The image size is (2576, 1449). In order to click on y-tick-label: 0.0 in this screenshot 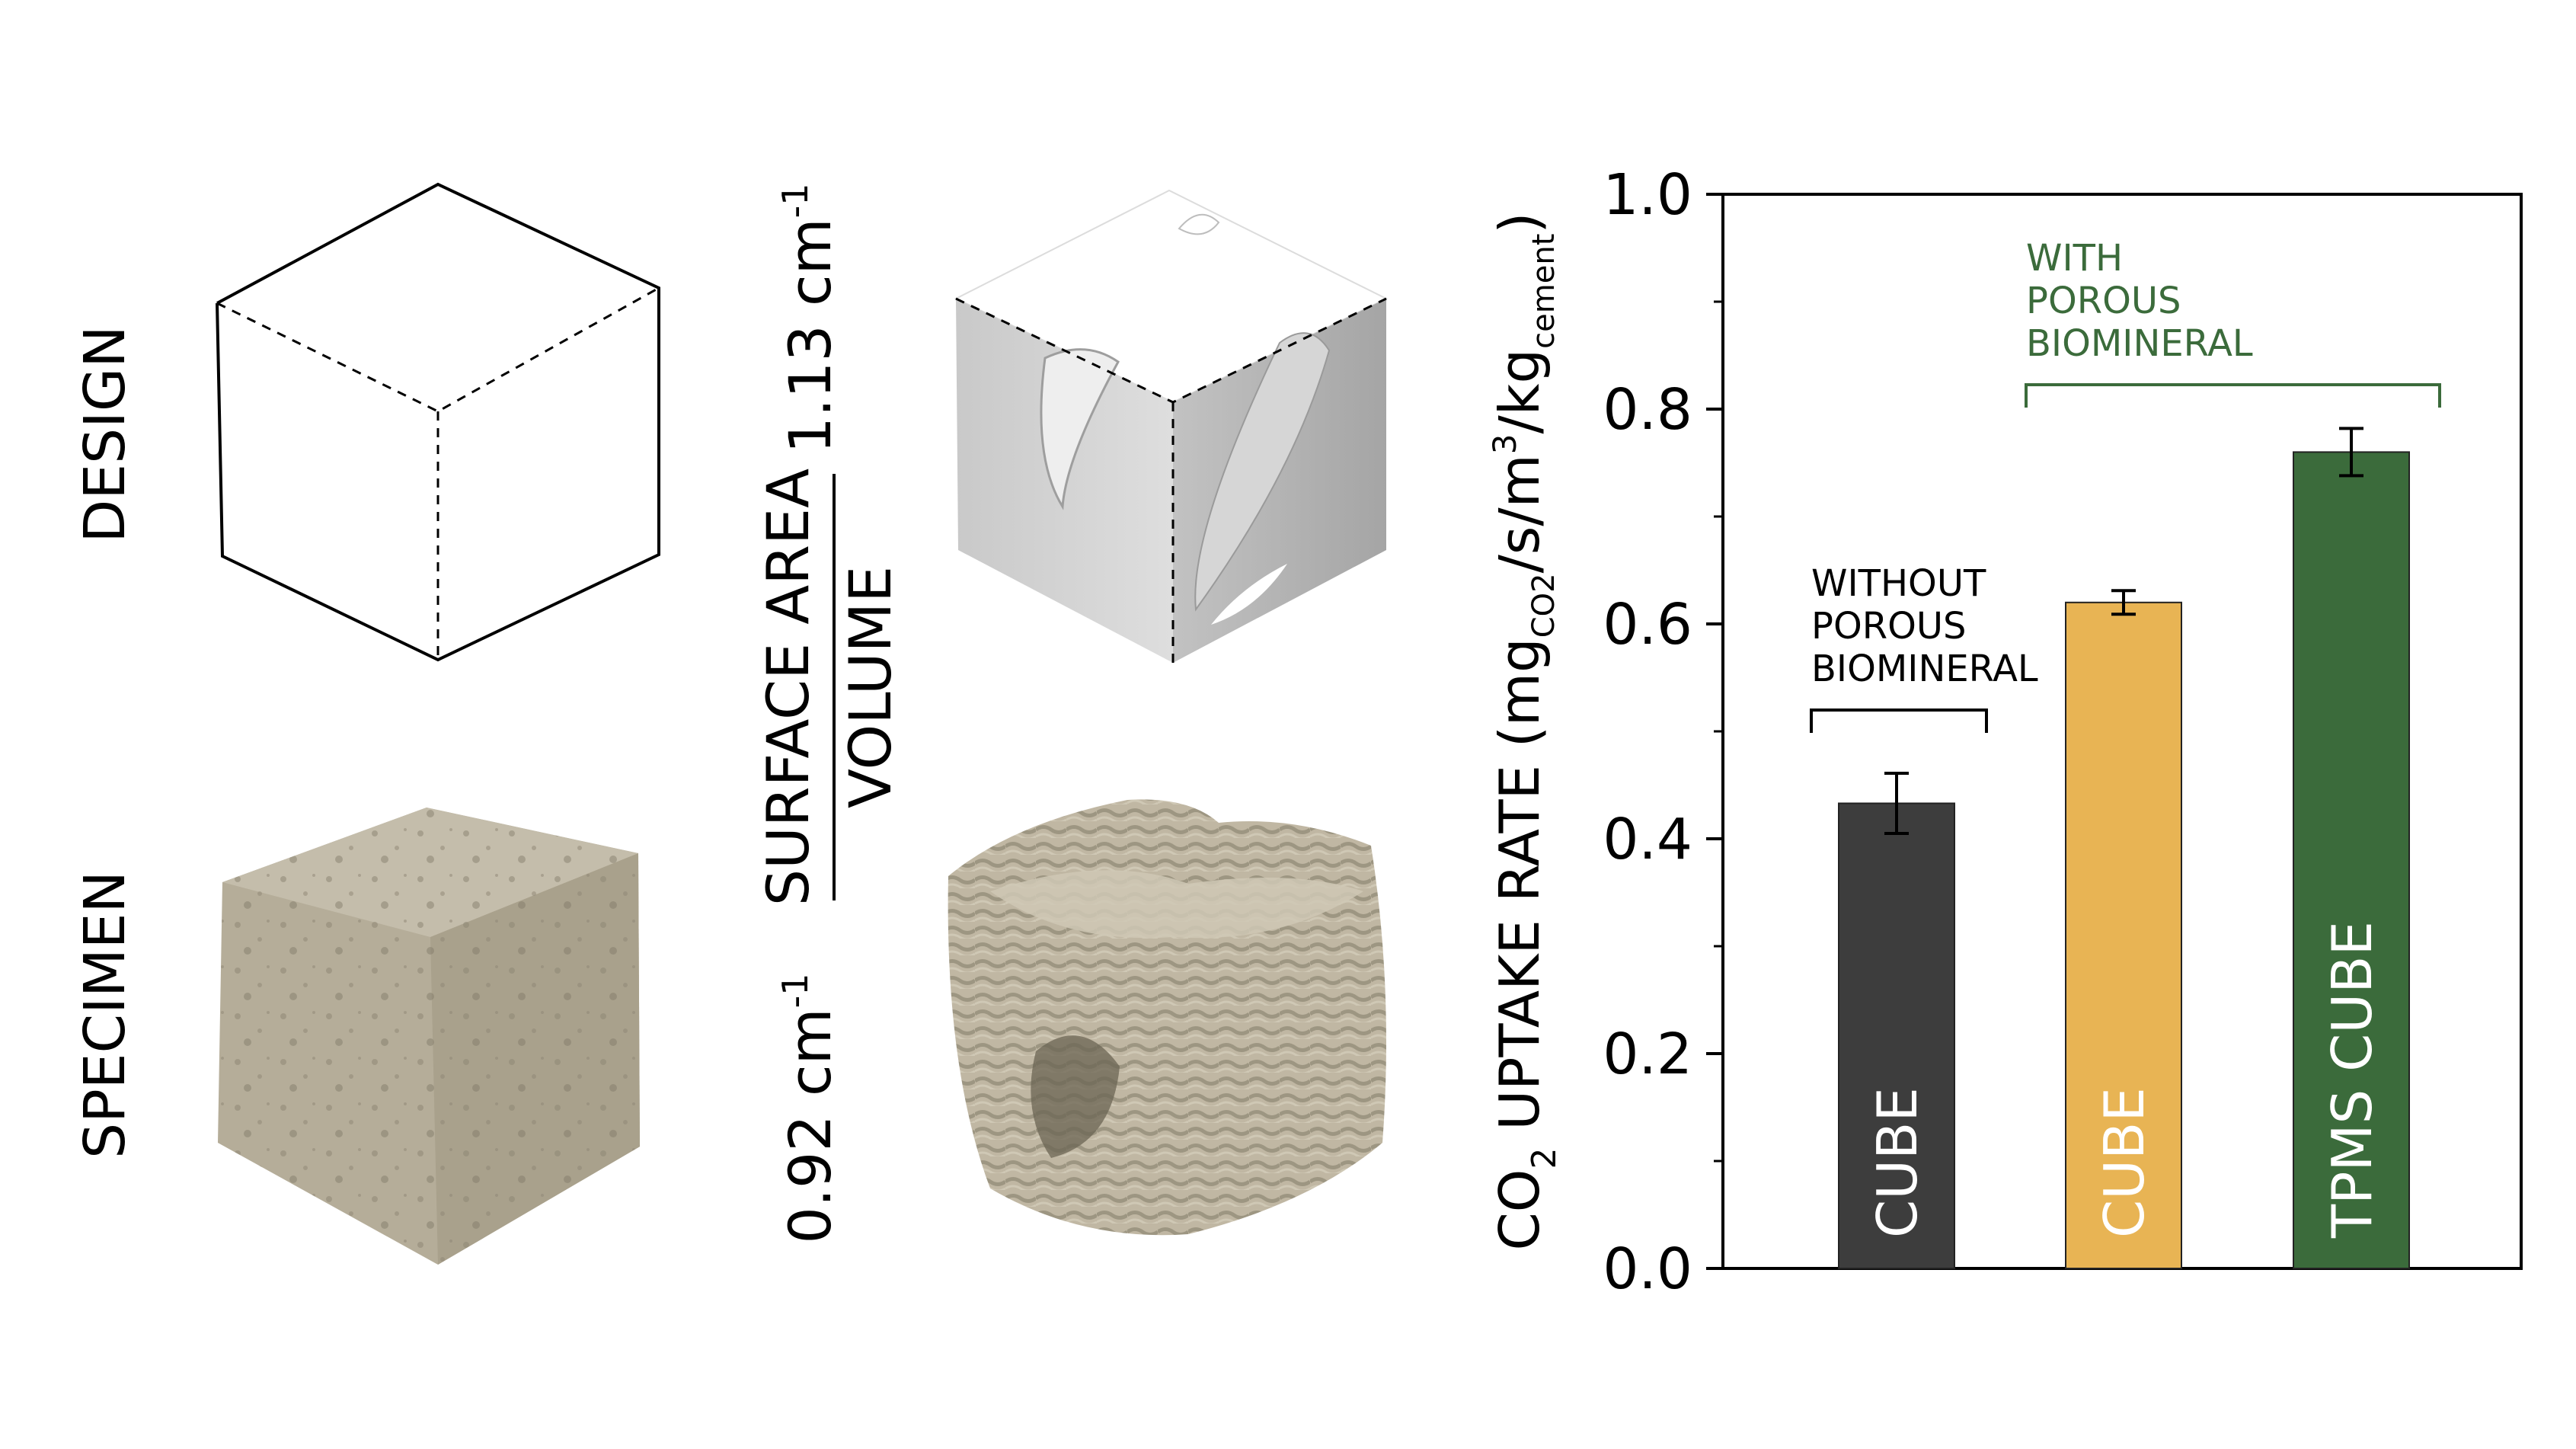, I will do `click(1647, 1269)`.